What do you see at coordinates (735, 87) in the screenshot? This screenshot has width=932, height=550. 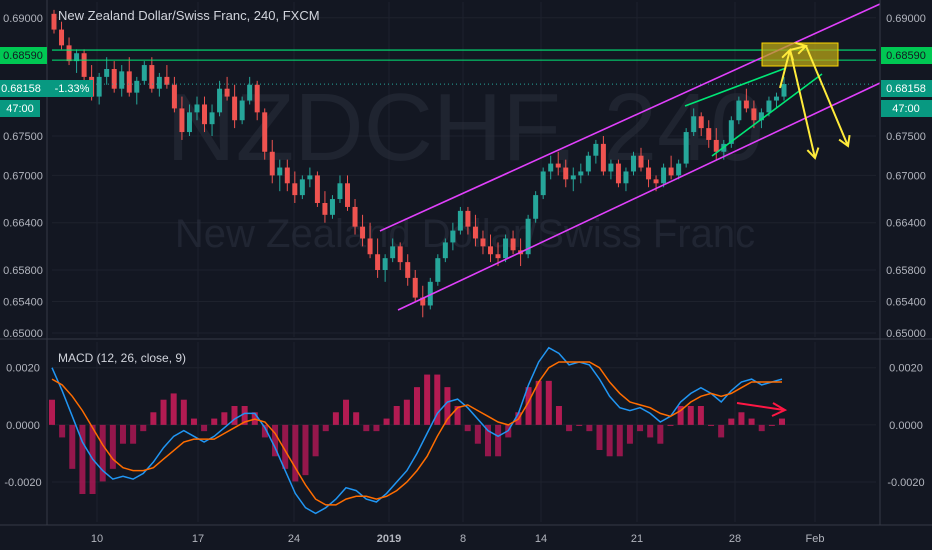 I see `wedge-upper-line` at bounding box center [735, 87].